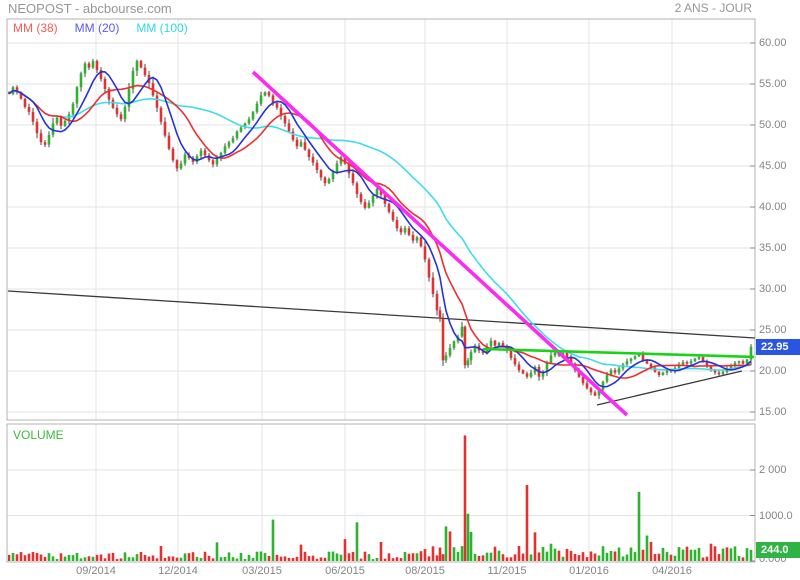 This screenshot has width=800, height=580. I want to click on price-axis-label: 40.00, so click(773, 207).